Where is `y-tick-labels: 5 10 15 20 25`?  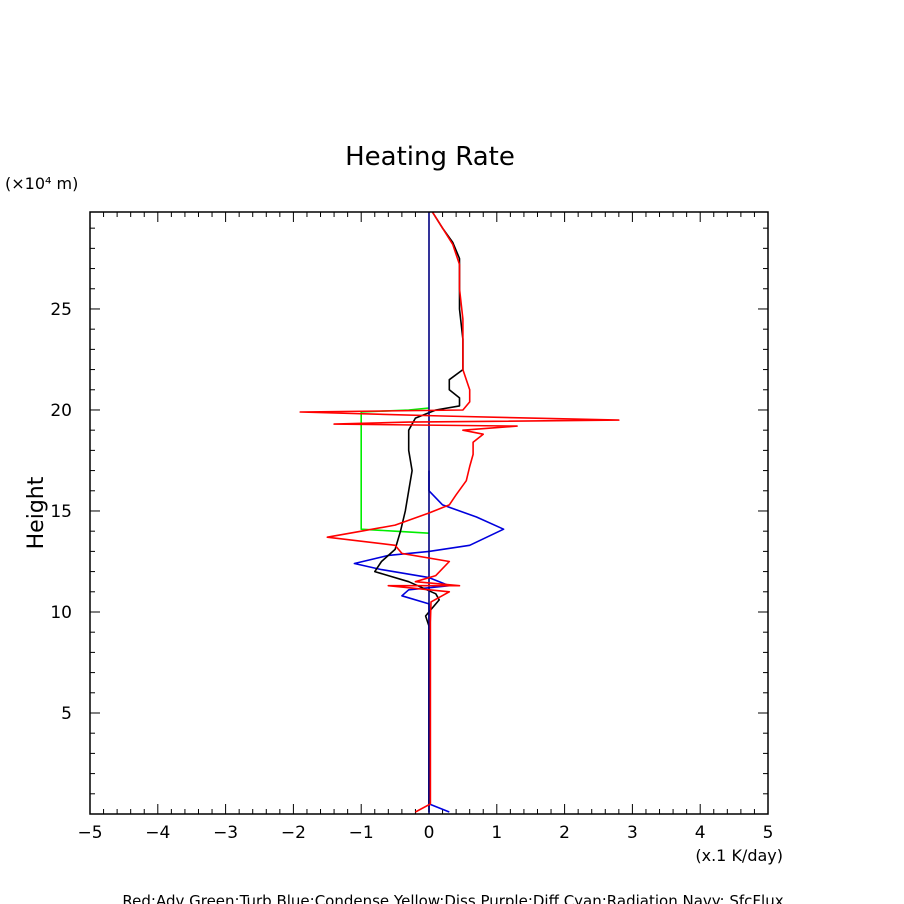
y-tick-labels: 5 10 15 20 25 is located at coordinates (61, 512).